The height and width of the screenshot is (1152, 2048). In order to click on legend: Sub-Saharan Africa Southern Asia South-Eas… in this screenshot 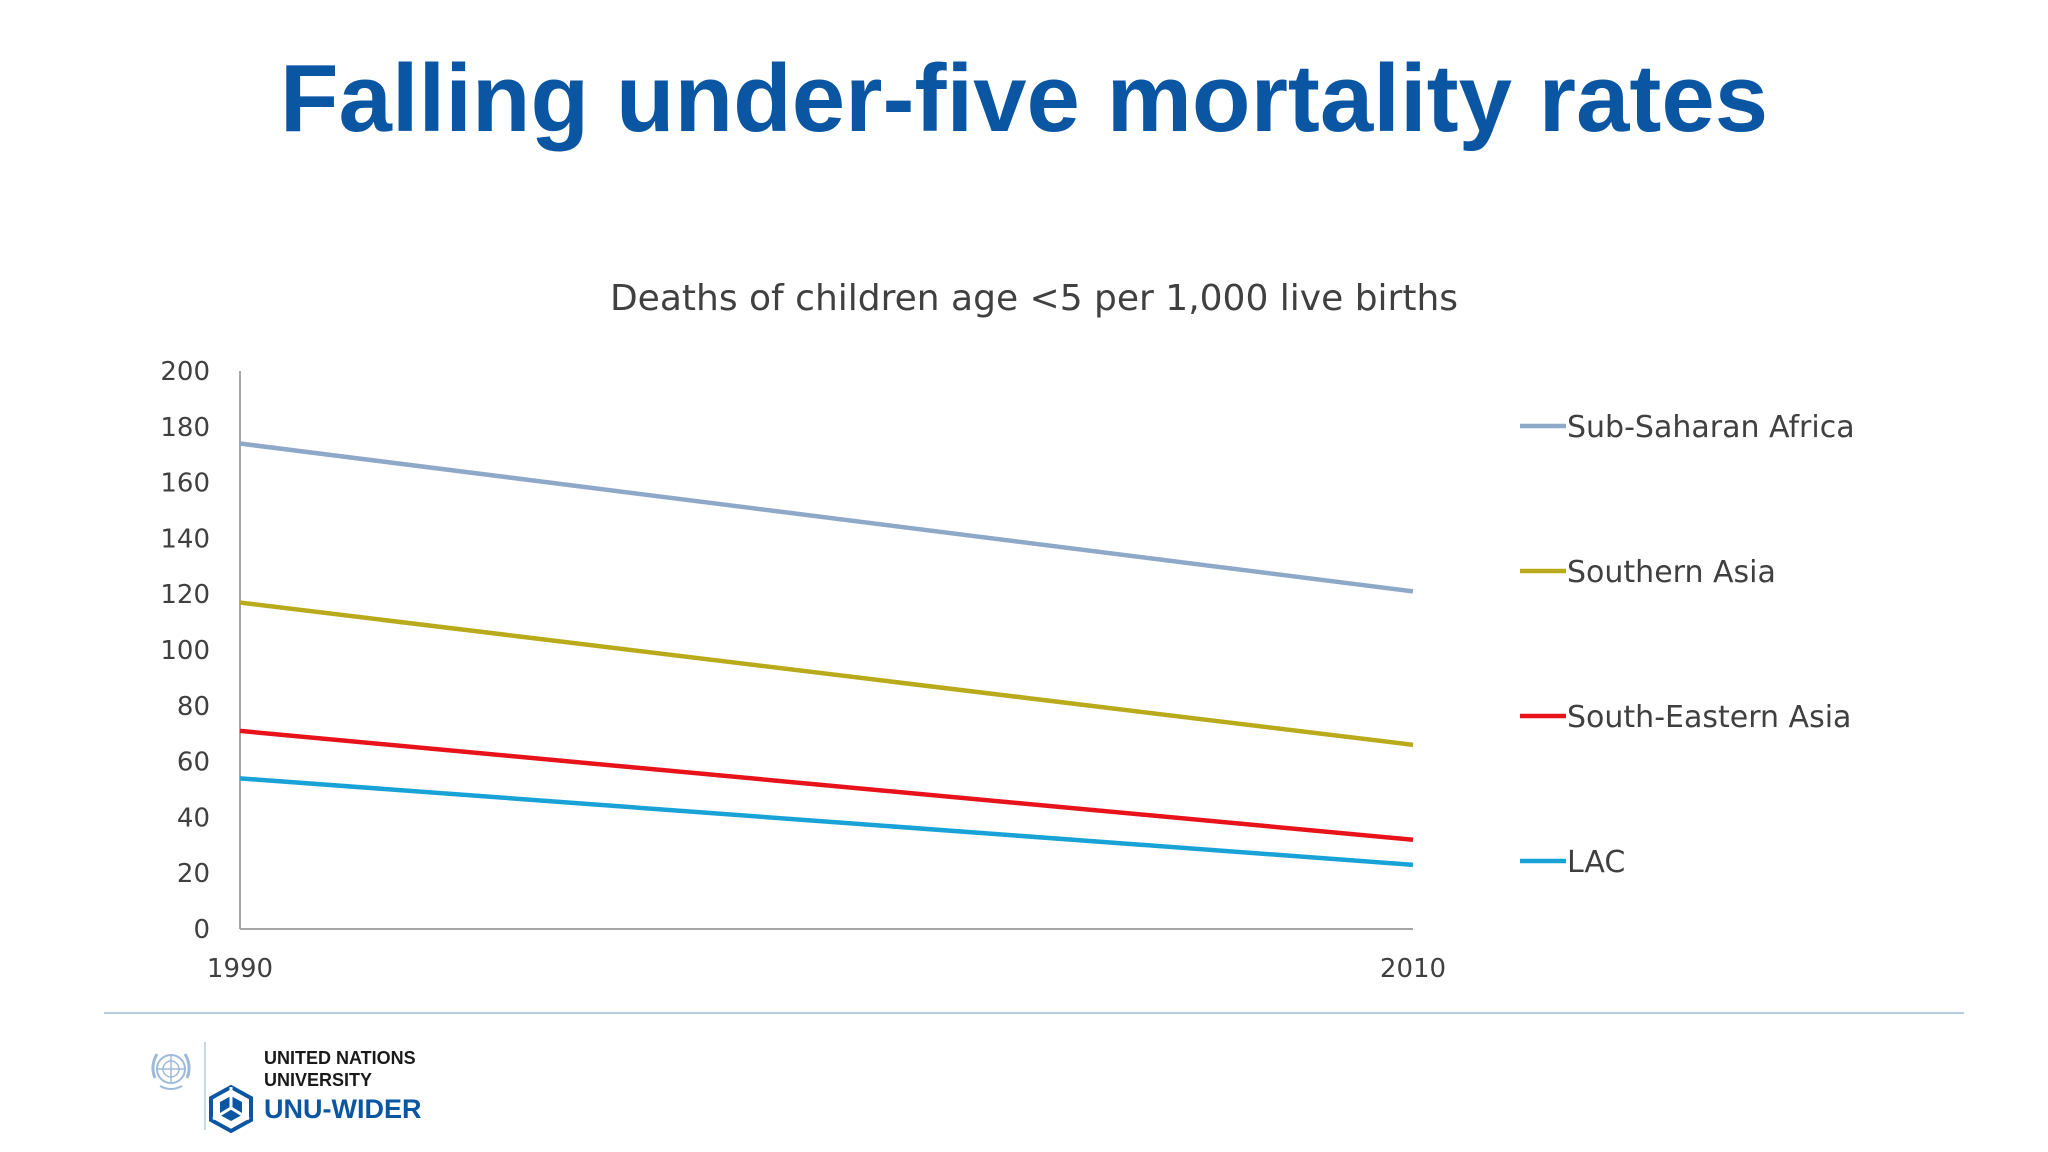, I will do `click(1687, 645)`.